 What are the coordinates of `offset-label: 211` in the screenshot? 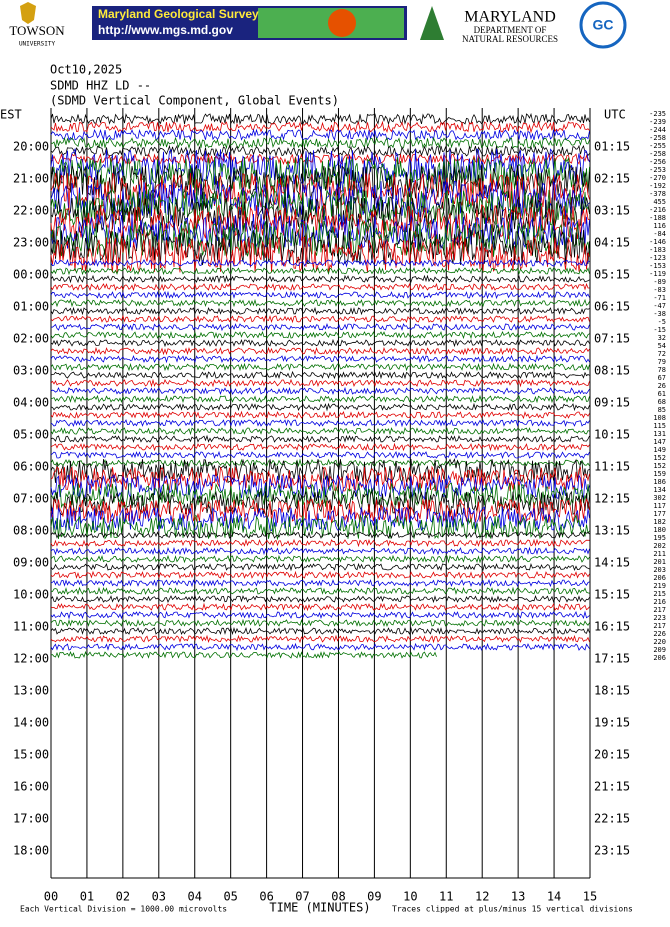 It's located at (659, 554).